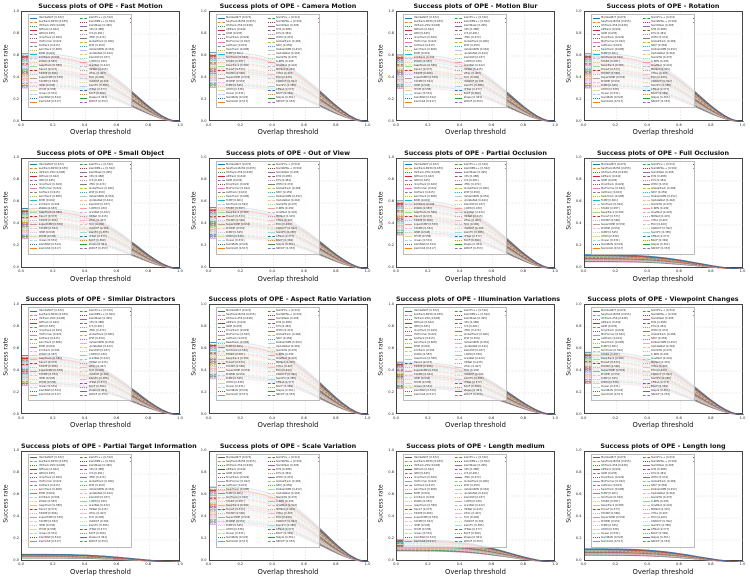 The height and width of the screenshot is (586, 750). Describe the element at coordinates (667, 466) in the screenshot. I see `legend-entry: SiamMask [0.495]` at that location.